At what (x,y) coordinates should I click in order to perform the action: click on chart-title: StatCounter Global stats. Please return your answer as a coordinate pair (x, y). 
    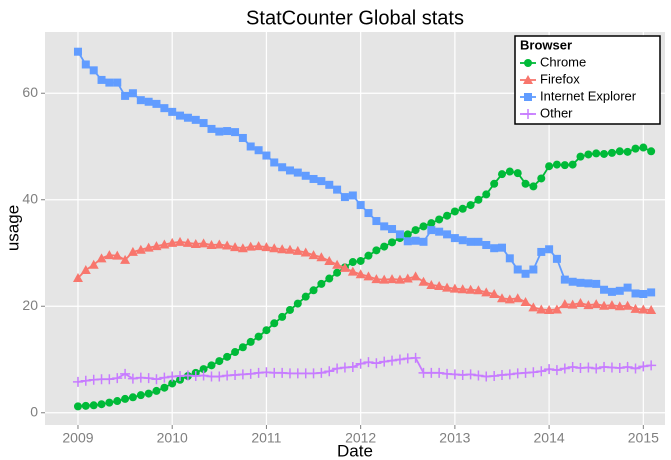
    Looking at the image, I should click on (355, 18).